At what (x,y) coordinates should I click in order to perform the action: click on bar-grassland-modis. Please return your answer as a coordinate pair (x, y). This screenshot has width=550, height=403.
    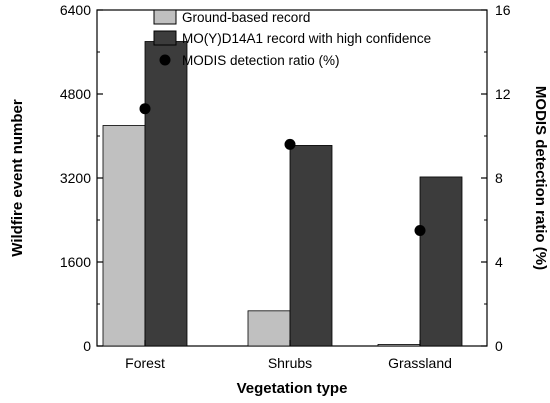
    Looking at the image, I should click on (441, 261).